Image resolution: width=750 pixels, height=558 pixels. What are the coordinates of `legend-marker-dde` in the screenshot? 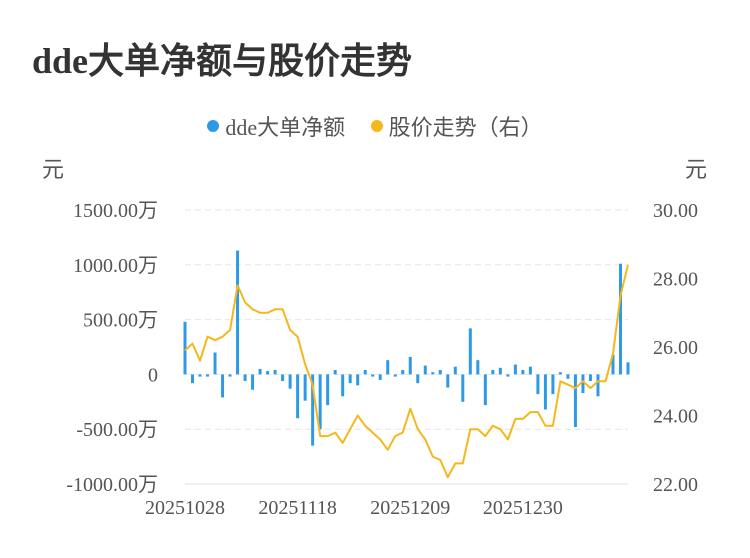 It's located at (213, 126).